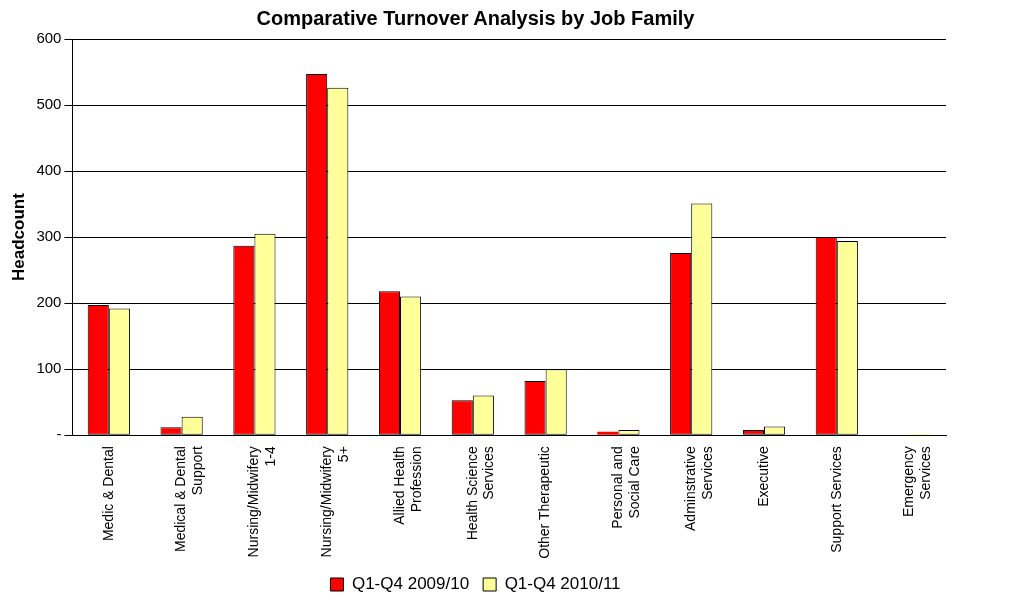 This screenshot has height=613, width=1016. What do you see at coordinates (49, 368) in the screenshot?
I see `y-tick-label: 100` at bounding box center [49, 368].